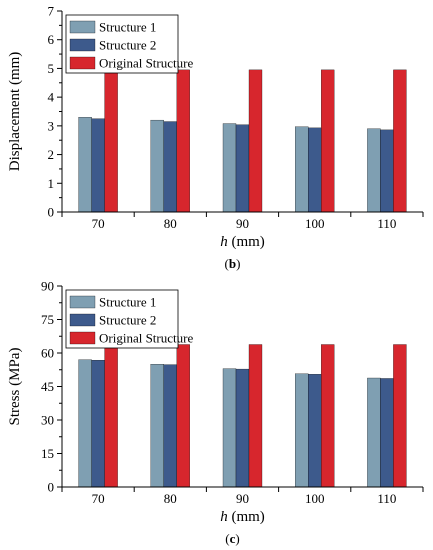  I want to click on panel-label-letter: b, so click(232, 263).